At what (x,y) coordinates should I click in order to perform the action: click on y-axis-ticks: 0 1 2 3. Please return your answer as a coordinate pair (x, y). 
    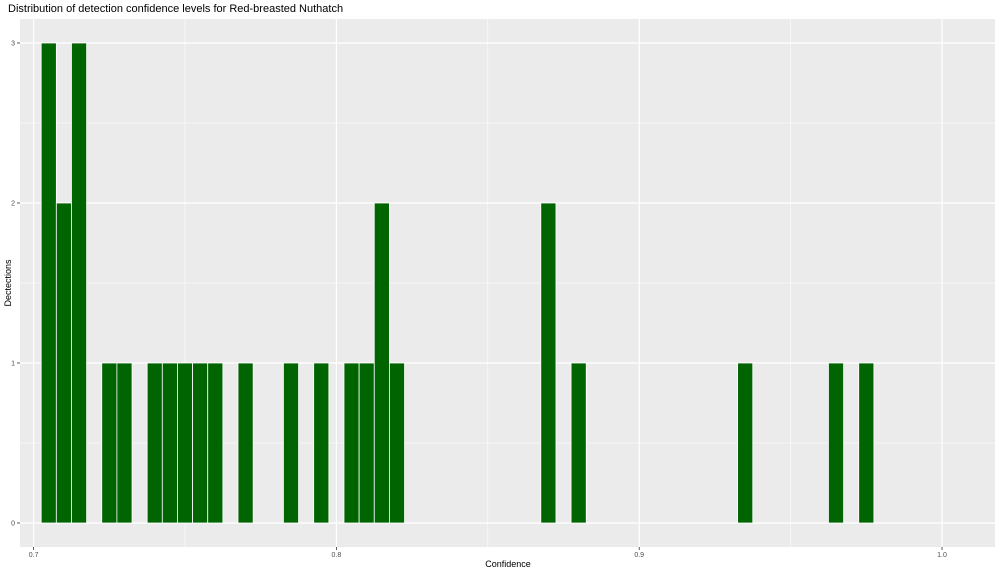
    Looking at the image, I should click on (15, 284).